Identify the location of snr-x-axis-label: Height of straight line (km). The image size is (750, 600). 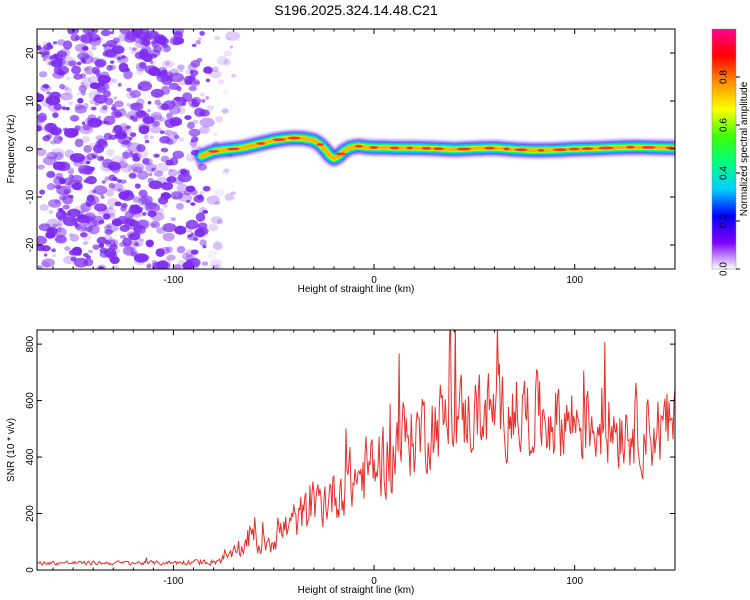
(356, 590).